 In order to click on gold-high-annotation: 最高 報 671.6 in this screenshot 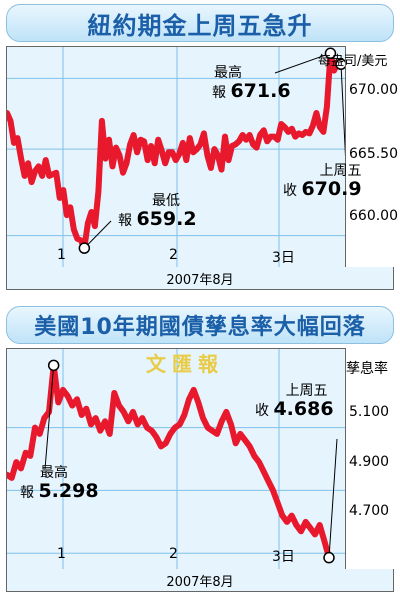, I will do `click(251, 83)`.